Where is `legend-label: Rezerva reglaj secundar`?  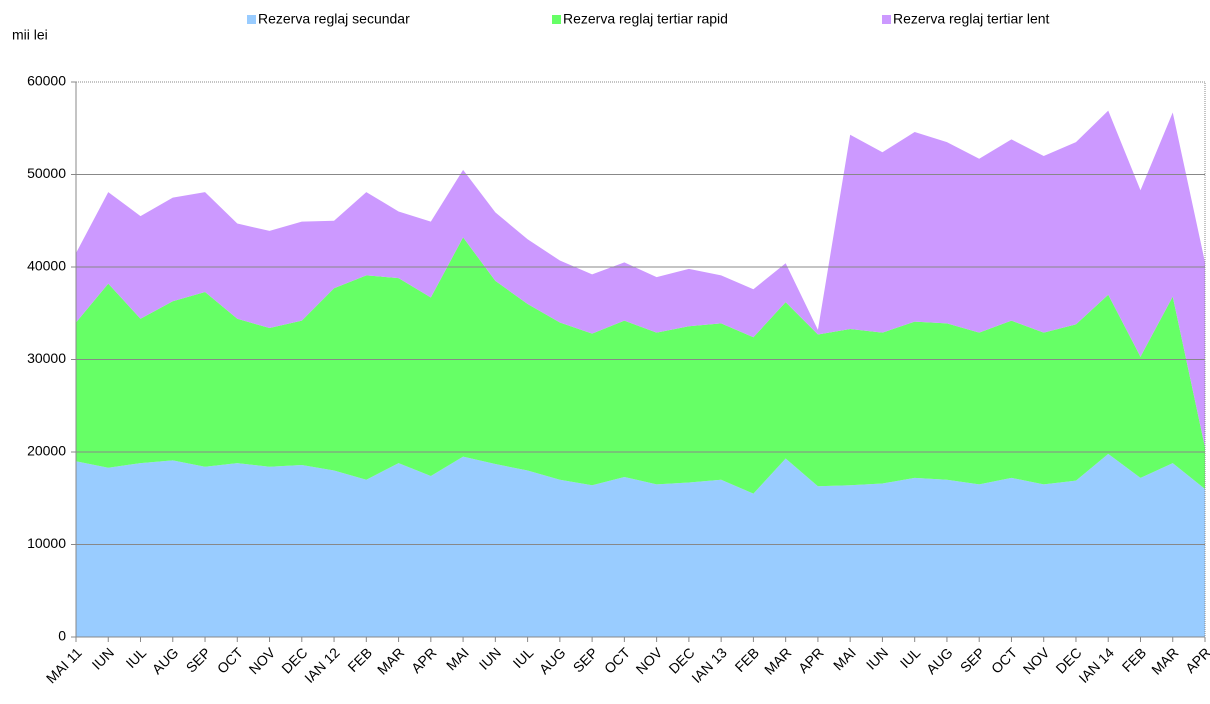 legend-label: Rezerva reglaj secundar is located at coordinates (334, 19).